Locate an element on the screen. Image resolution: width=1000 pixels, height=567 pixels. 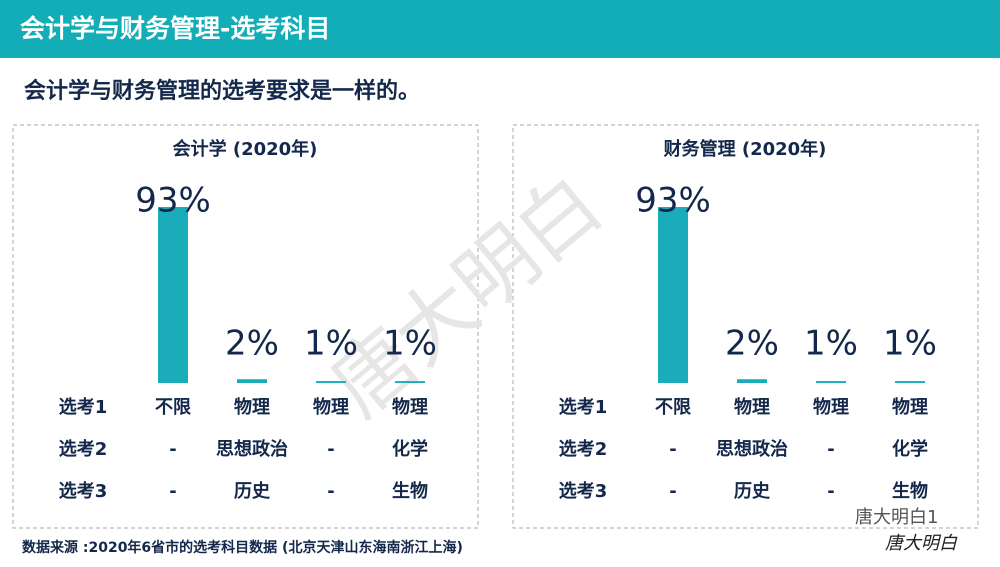
chart-title: 财务管理 (2020年) is located at coordinates (745, 149).